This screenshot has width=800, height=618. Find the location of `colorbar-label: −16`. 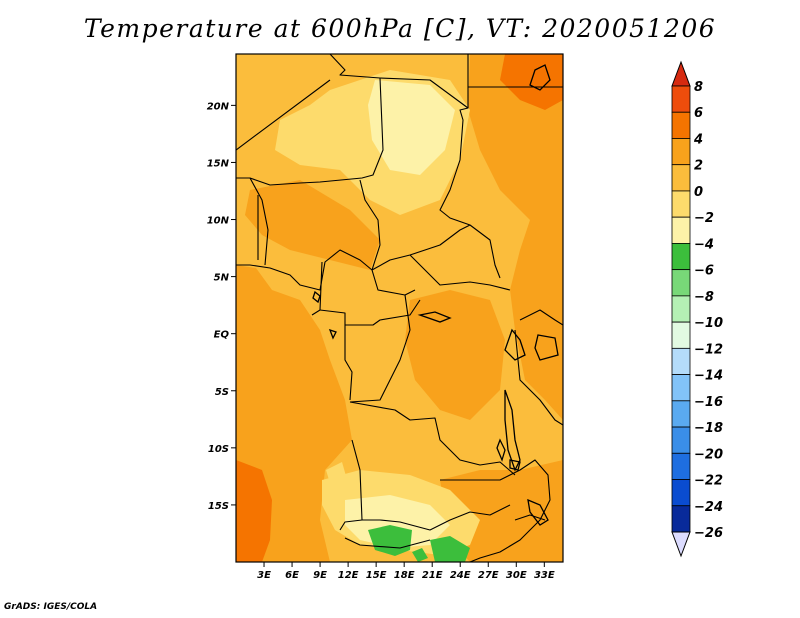

colorbar-label: −16 is located at coordinates (708, 402).